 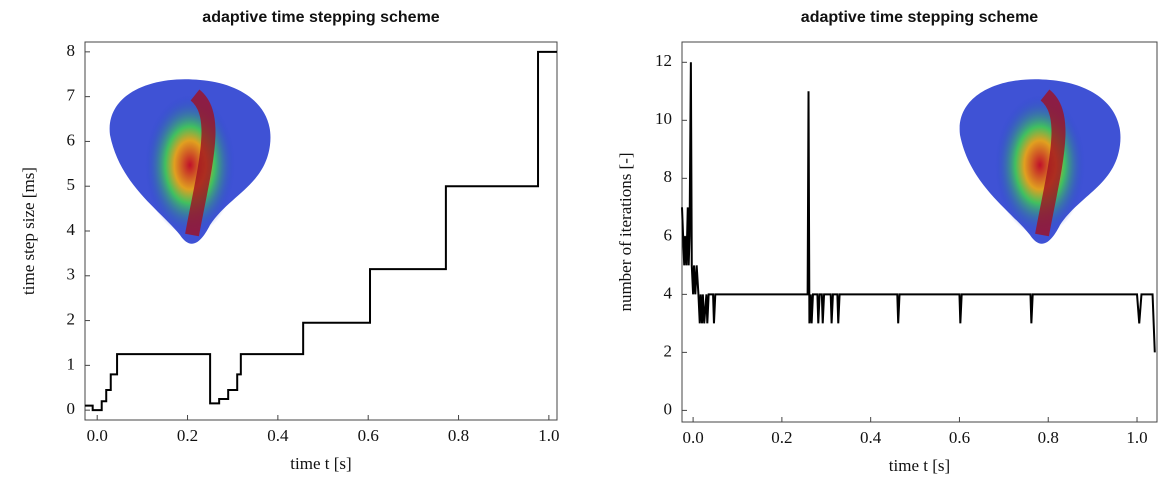 I want to click on y-tick-label: 10, so click(x=663, y=118).